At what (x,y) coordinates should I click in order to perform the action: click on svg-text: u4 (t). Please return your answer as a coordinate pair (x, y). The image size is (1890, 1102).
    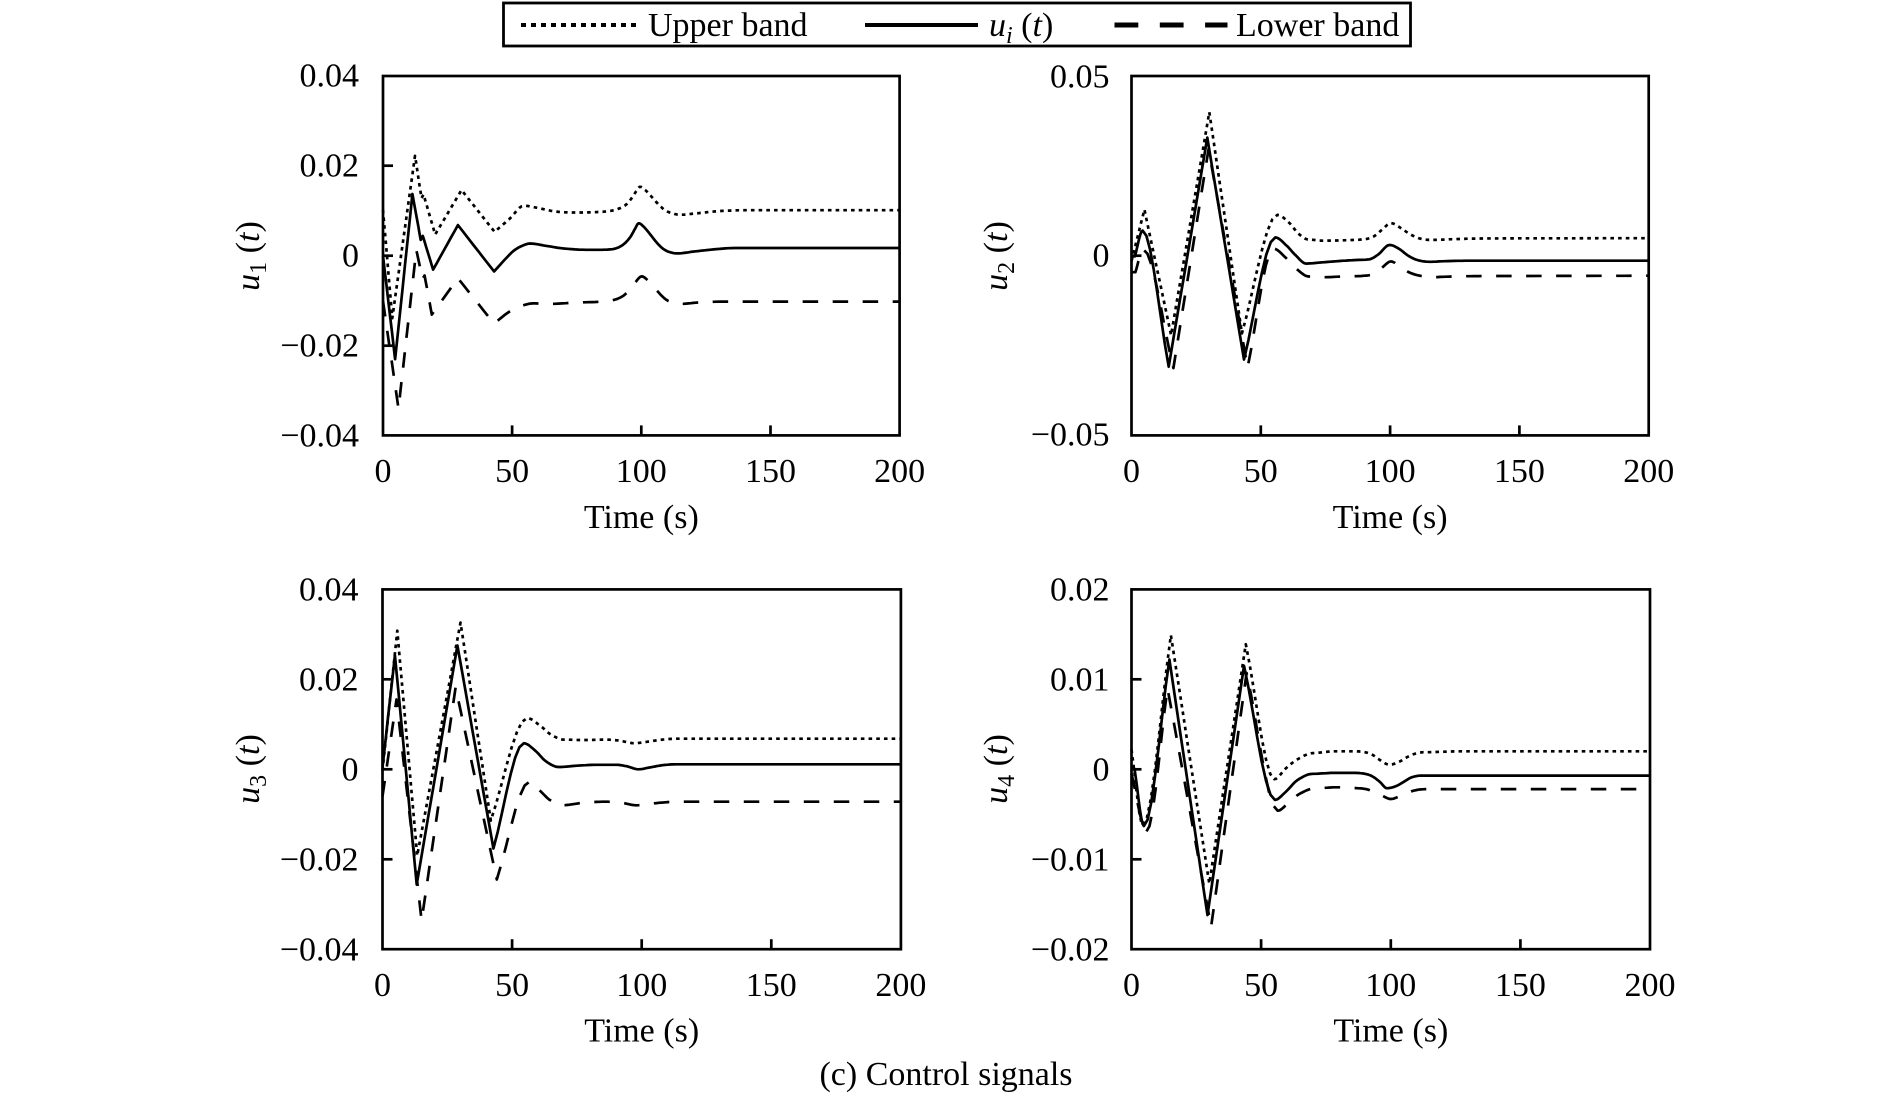
    Looking at the image, I should click on (999, 769).